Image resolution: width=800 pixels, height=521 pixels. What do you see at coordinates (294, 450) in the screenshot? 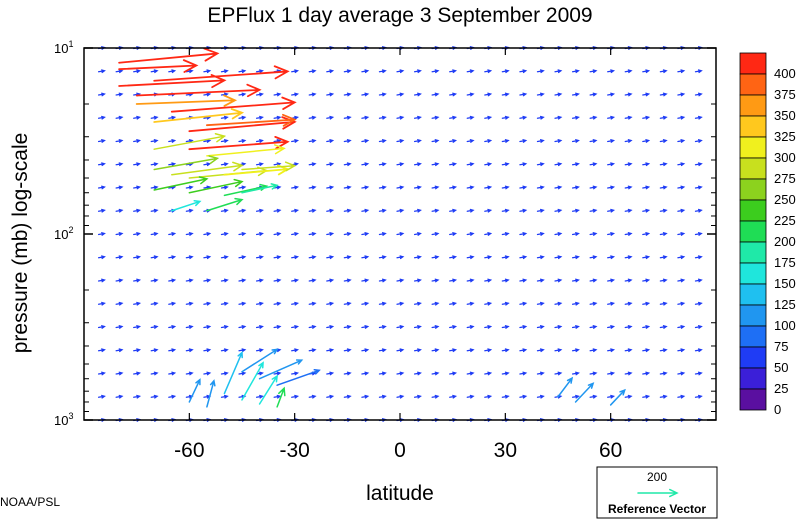
I see `x-tick-label: -30` at bounding box center [294, 450].